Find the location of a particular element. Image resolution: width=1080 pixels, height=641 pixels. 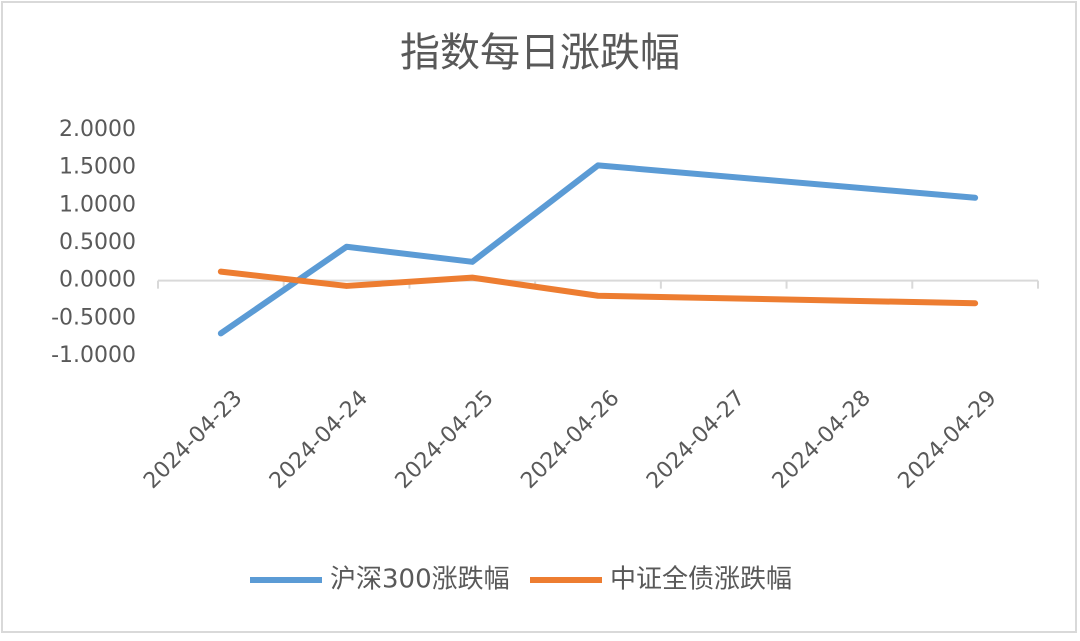

y-tick-label: 1.5000 is located at coordinates (97, 167).